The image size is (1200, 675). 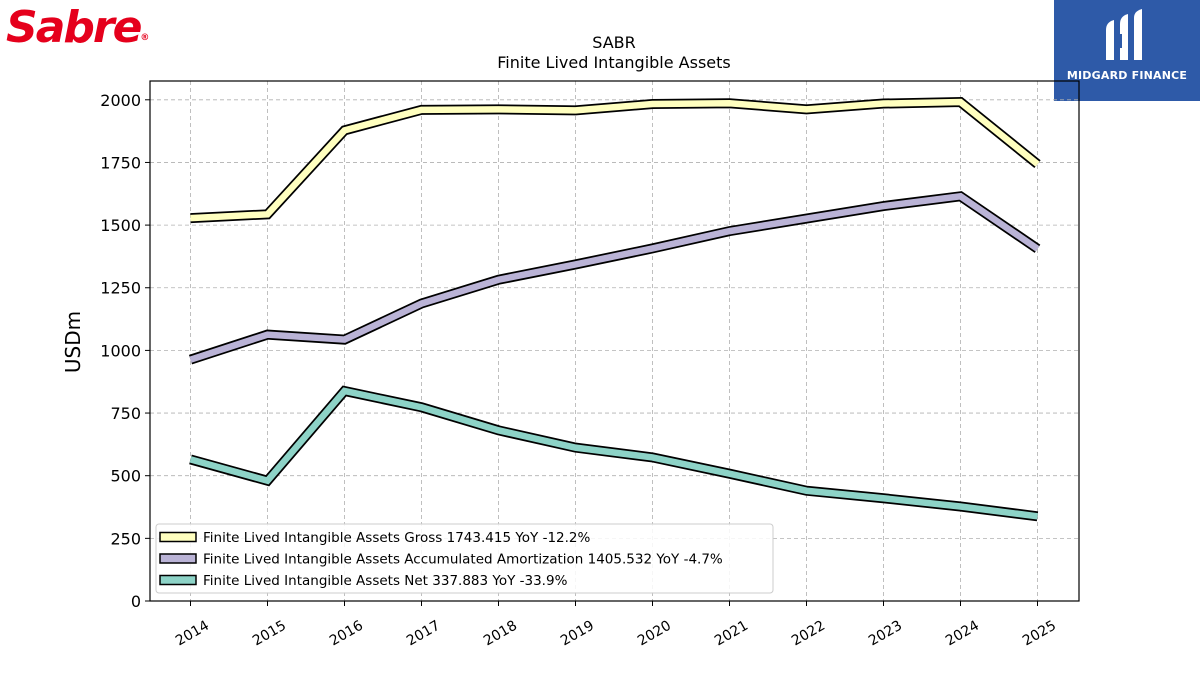 What do you see at coordinates (1039, 634) in the screenshot?
I see `x-tick-label: 2025` at bounding box center [1039, 634].